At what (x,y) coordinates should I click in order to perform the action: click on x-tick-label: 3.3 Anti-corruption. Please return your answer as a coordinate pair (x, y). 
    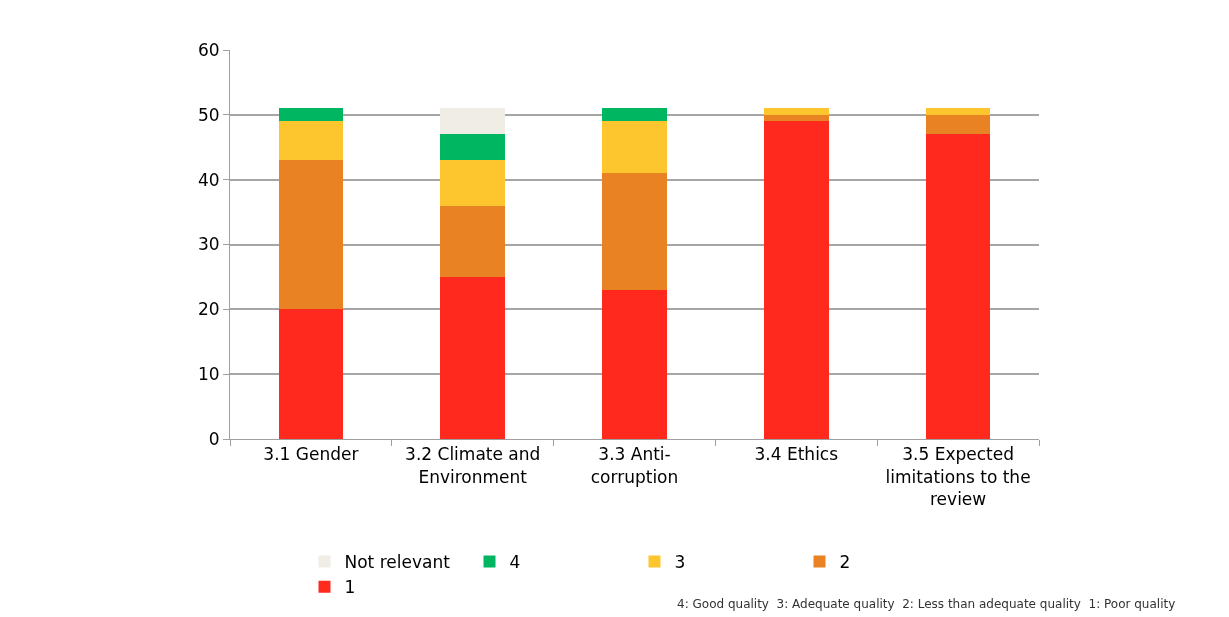
    Looking at the image, I should click on (634, 465).